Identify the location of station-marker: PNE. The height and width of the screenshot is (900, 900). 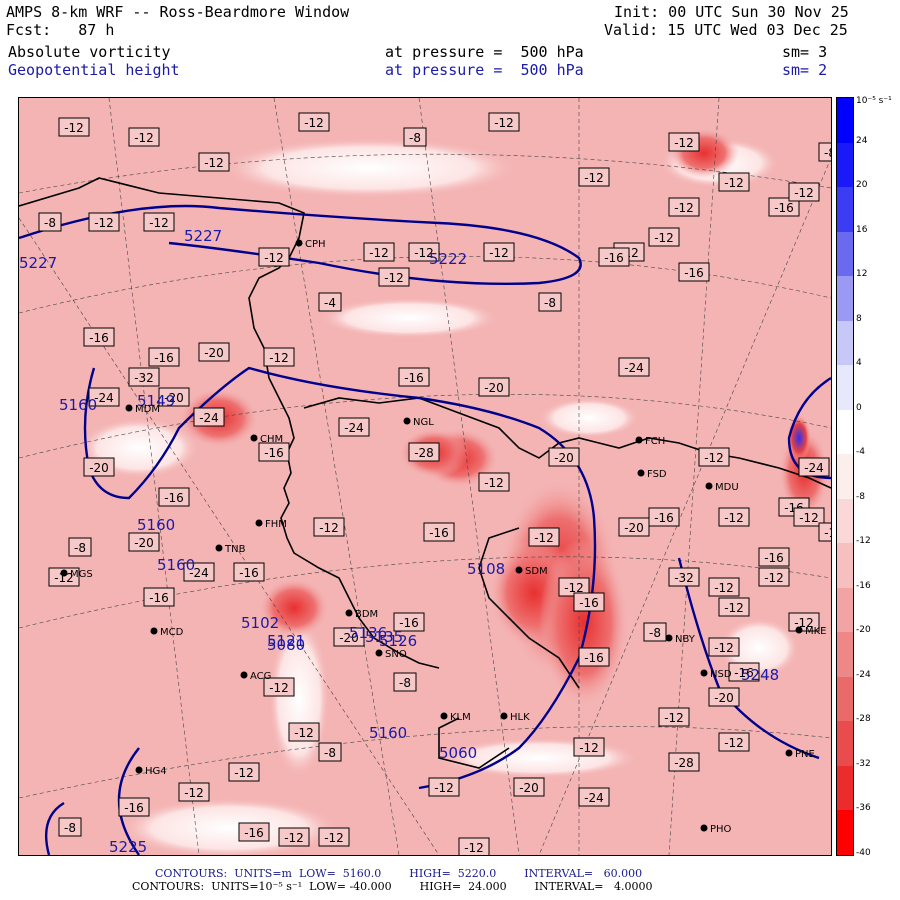
(800, 754).